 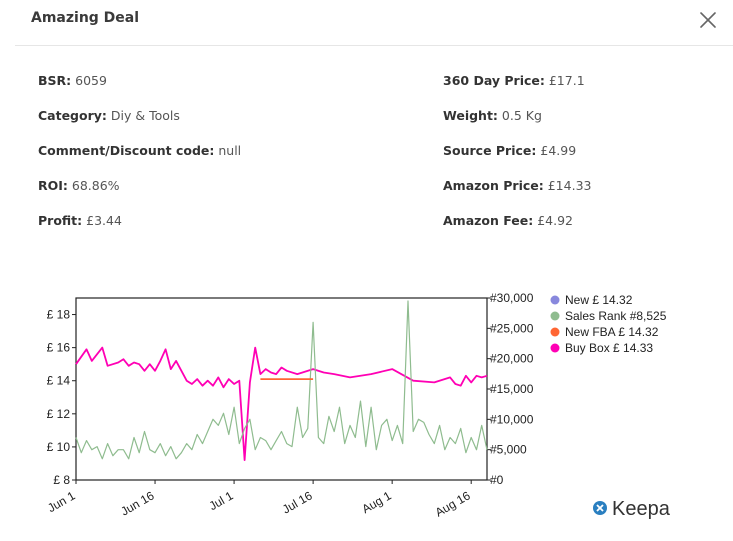 What do you see at coordinates (79, 185) in the screenshot?
I see `roi-field: ROI: 68.86%` at bounding box center [79, 185].